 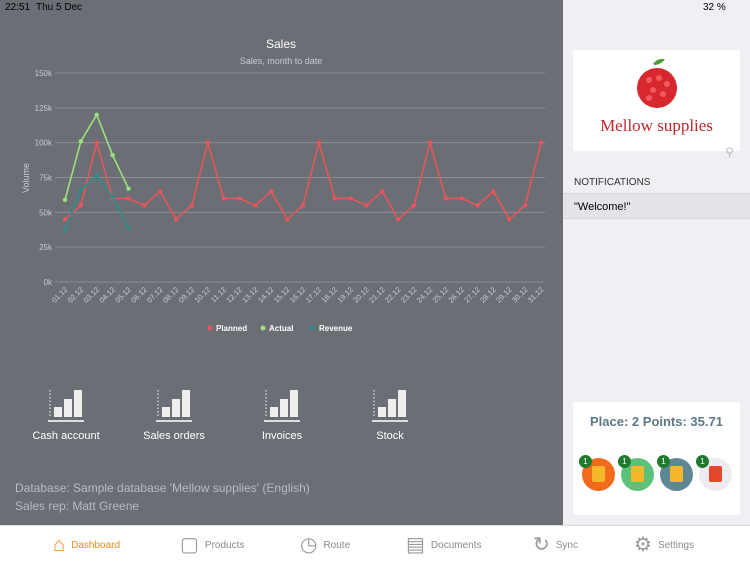 I want to click on x-tick-label: 01.12, so click(x=60, y=295).